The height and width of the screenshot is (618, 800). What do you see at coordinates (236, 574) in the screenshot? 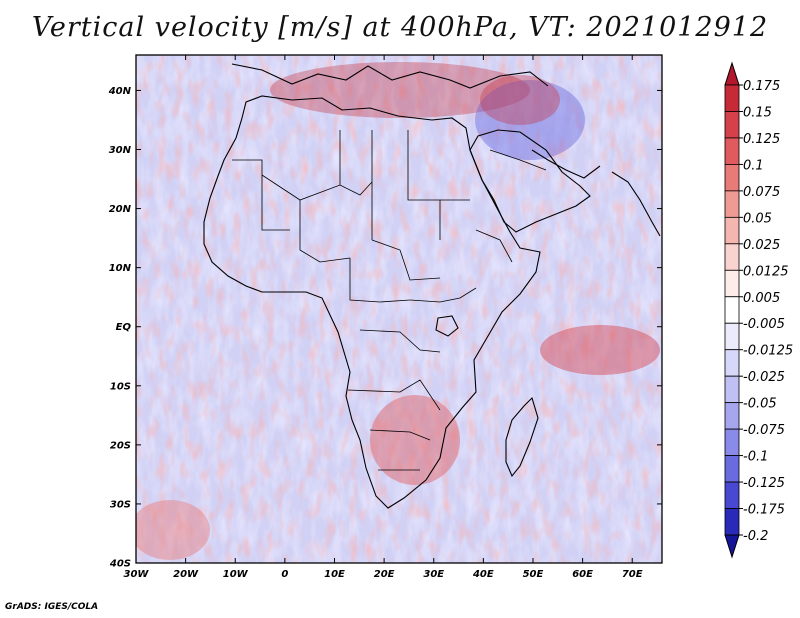
I see `lon-tick-label: 10W` at bounding box center [236, 574].